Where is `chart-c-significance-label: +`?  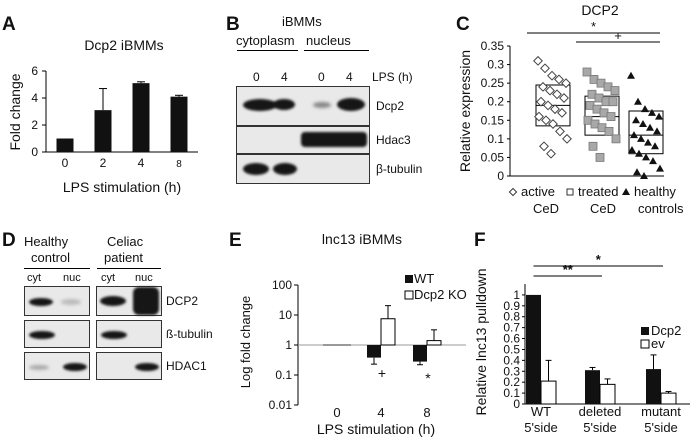 chart-c-significance-label: + is located at coordinates (618, 35).